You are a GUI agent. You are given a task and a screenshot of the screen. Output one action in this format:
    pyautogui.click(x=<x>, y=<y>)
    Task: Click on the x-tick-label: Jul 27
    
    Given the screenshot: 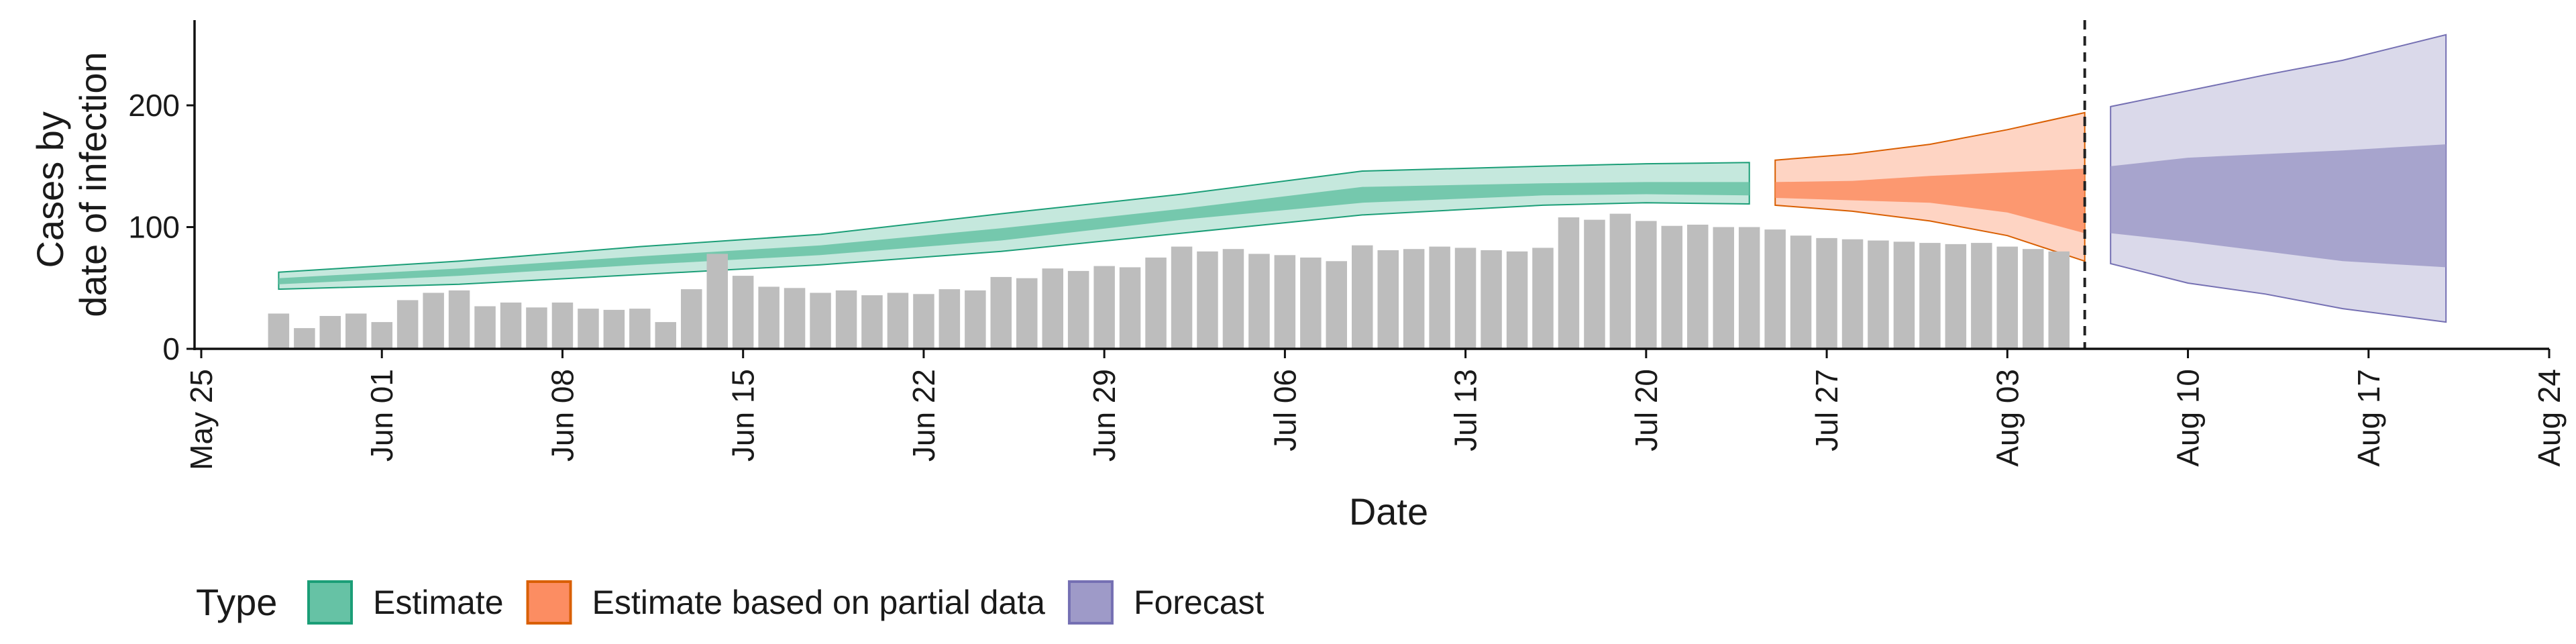 What is the action you would take?
    pyautogui.click(x=1826, y=410)
    